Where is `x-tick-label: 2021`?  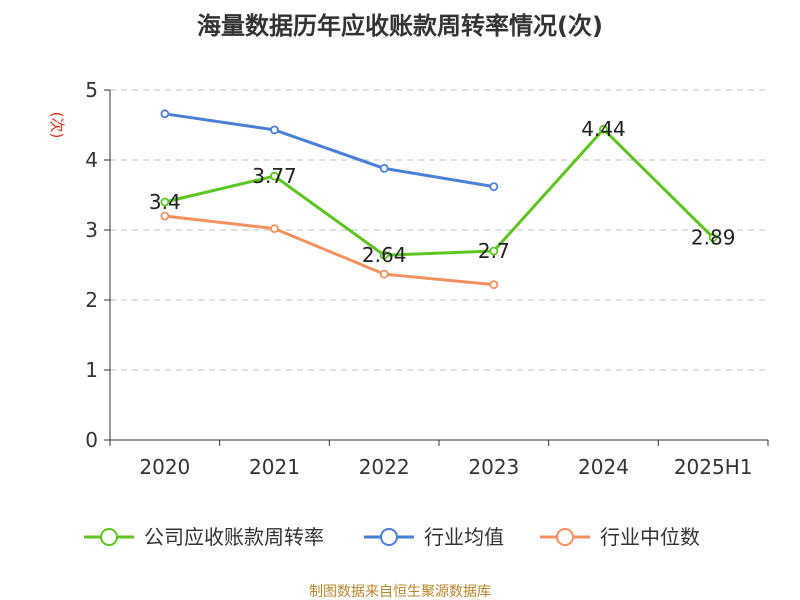 x-tick-label: 2021 is located at coordinates (274, 467).